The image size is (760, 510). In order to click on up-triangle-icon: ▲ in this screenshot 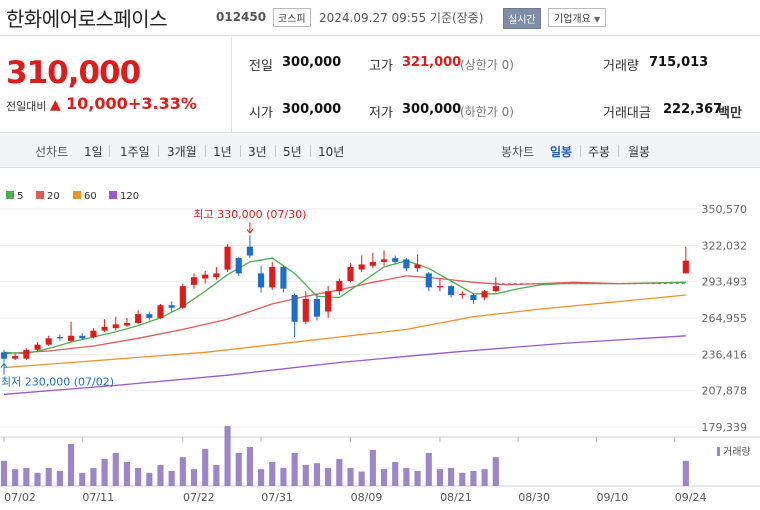, I will do `click(55, 105)`.